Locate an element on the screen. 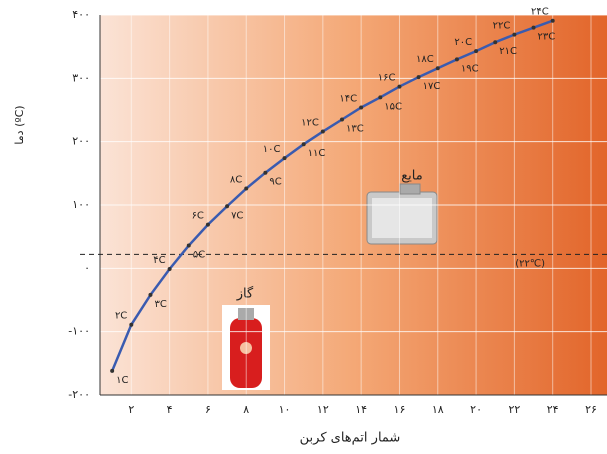 The height and width of the screenshot is (454, 607). x-tick-label: ۱۴ is located at coordinates (361, 409).